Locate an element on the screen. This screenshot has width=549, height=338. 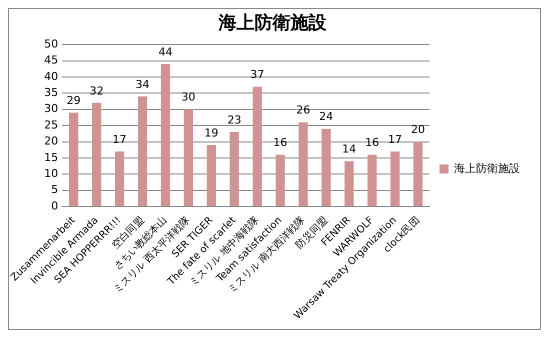
y-tick-label: 15 is located at coordinates (51, 157).